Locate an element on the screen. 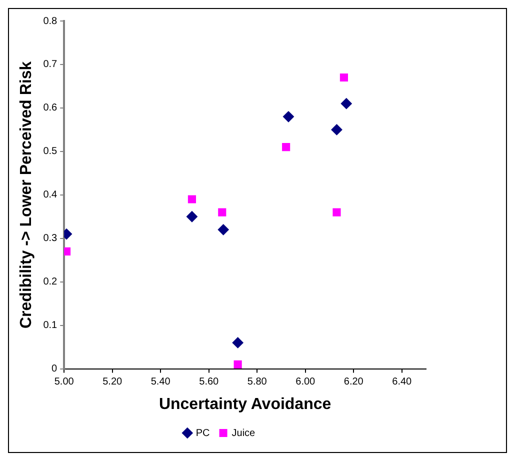 The height and width of the screenshot is (461, 515). x-tick-label: 6.40 is located at coordinates (402, 382).